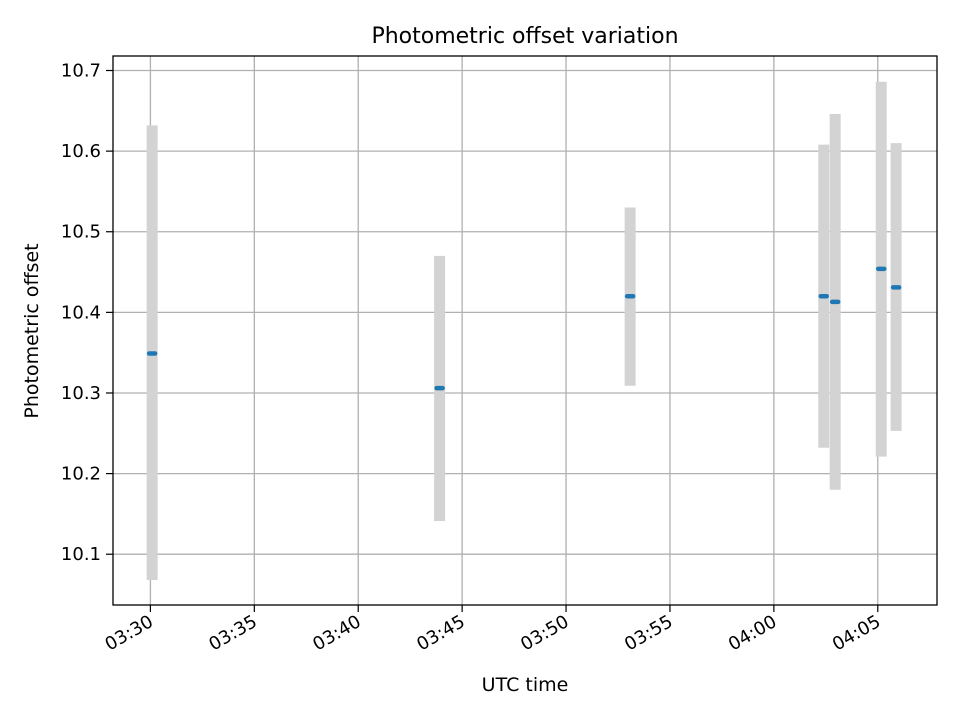  What do you see at coordinates (81, 554) in the screenshot?
I see `y-tick-label: 10.1` at bounding box center [81, 554].